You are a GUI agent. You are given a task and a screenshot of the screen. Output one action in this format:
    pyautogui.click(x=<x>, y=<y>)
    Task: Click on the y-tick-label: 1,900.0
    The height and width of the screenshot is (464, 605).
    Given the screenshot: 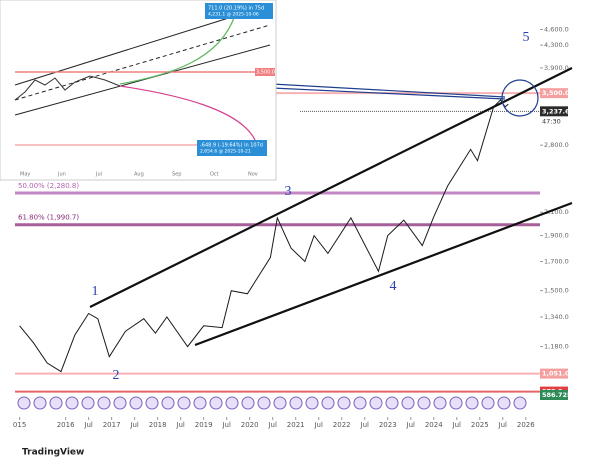 What is the action you would take?
    pyautogui.click(x=556, y=236)
    